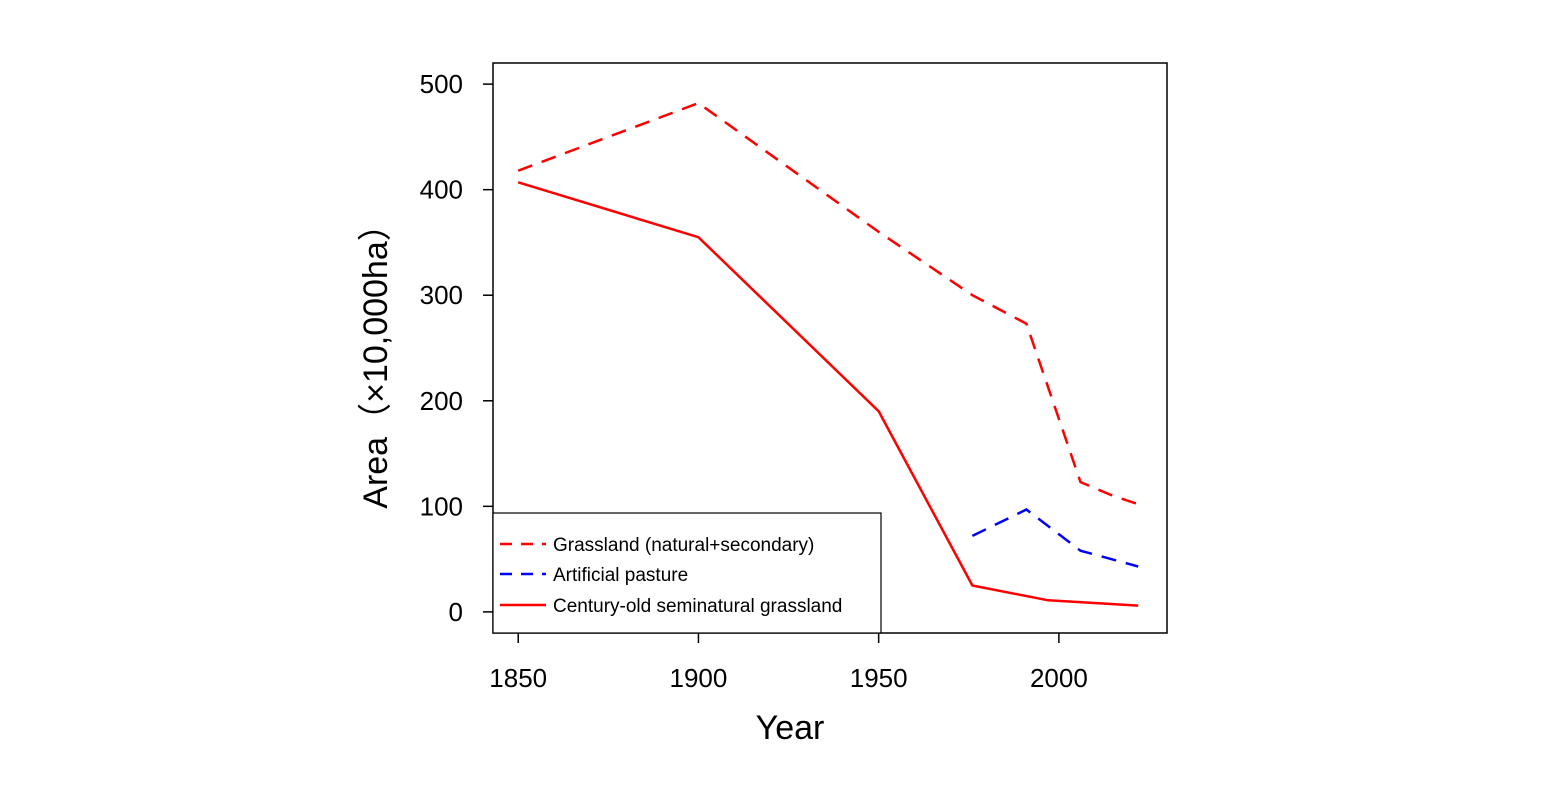 The height and width of the screenshot is (789, 1555). What do you see at coordinates (518, 678) in the screenshot?
I see `x-tick-label: 1850` at bounding box center [518, 678].